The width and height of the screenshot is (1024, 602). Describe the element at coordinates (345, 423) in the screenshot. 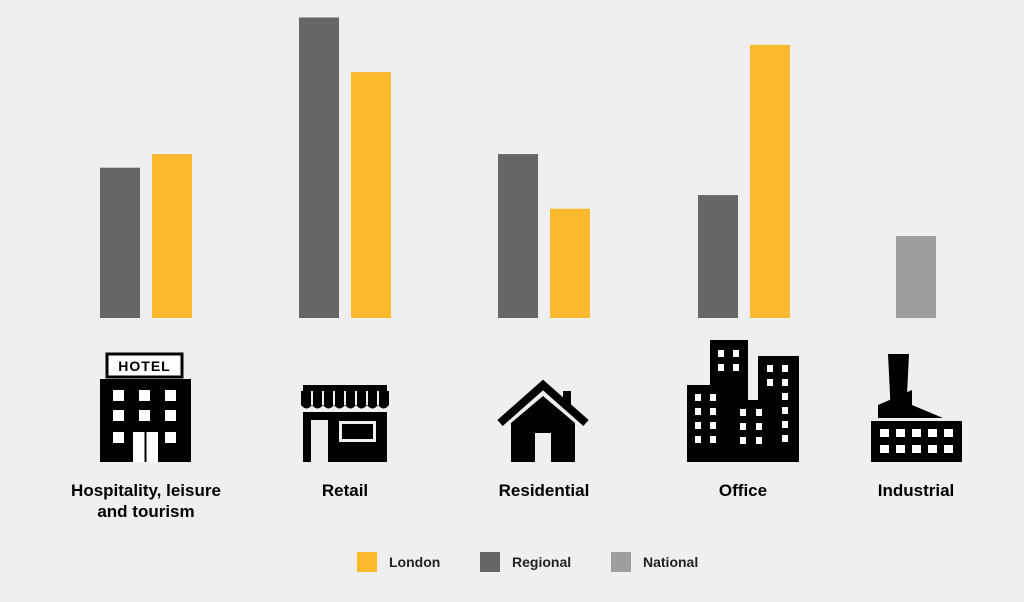

I see `storefront-icon` at that location.